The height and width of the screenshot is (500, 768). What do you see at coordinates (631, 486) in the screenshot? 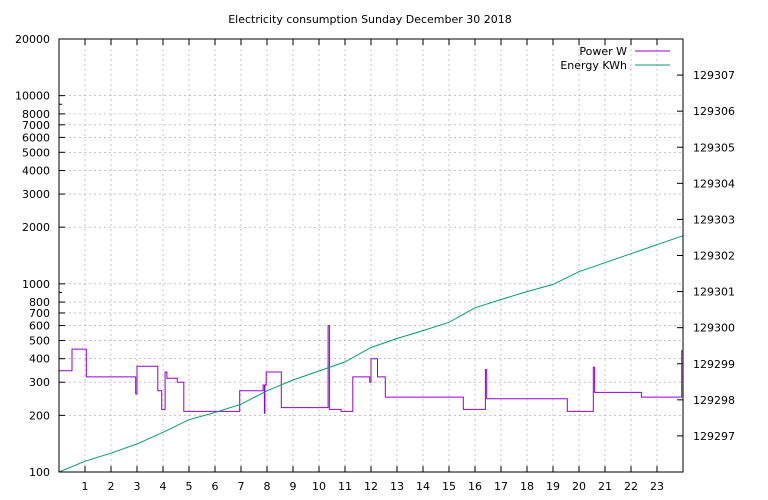
I see `x-tick-label: 22` at bounding box center [631, 486].